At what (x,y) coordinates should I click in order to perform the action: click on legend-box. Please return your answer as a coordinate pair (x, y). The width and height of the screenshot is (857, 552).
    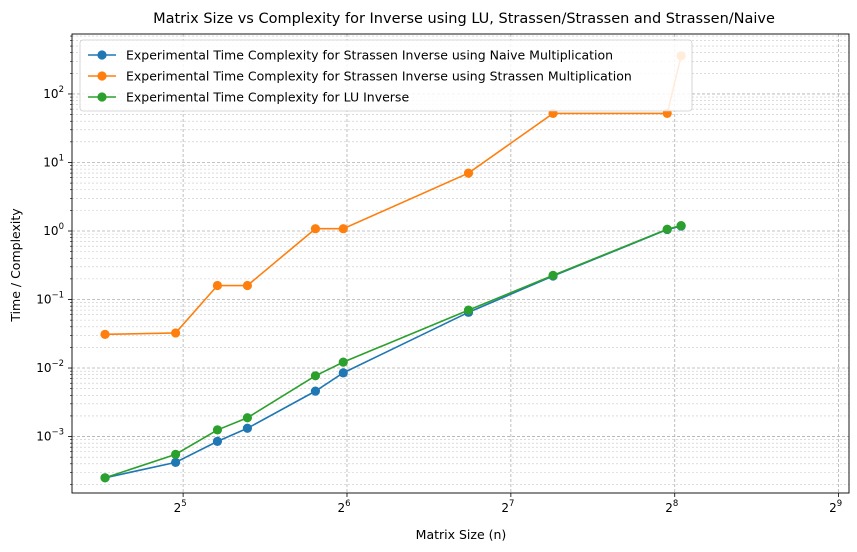
    Looking at the image, I should click on (386, 75).